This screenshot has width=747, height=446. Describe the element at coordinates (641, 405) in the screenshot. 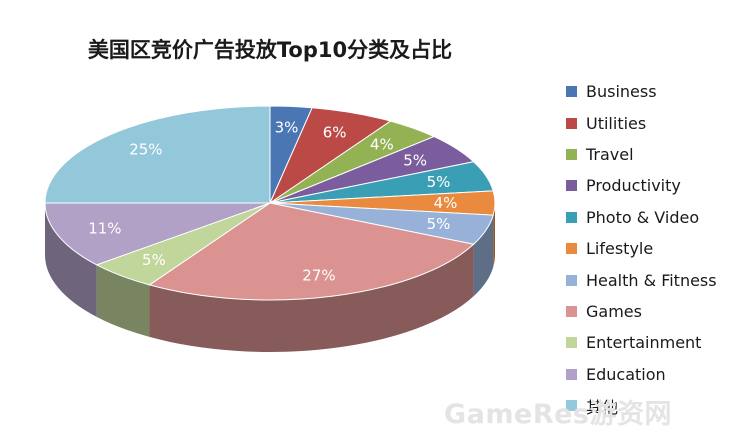

I see `legend-item: 其他` at that location.